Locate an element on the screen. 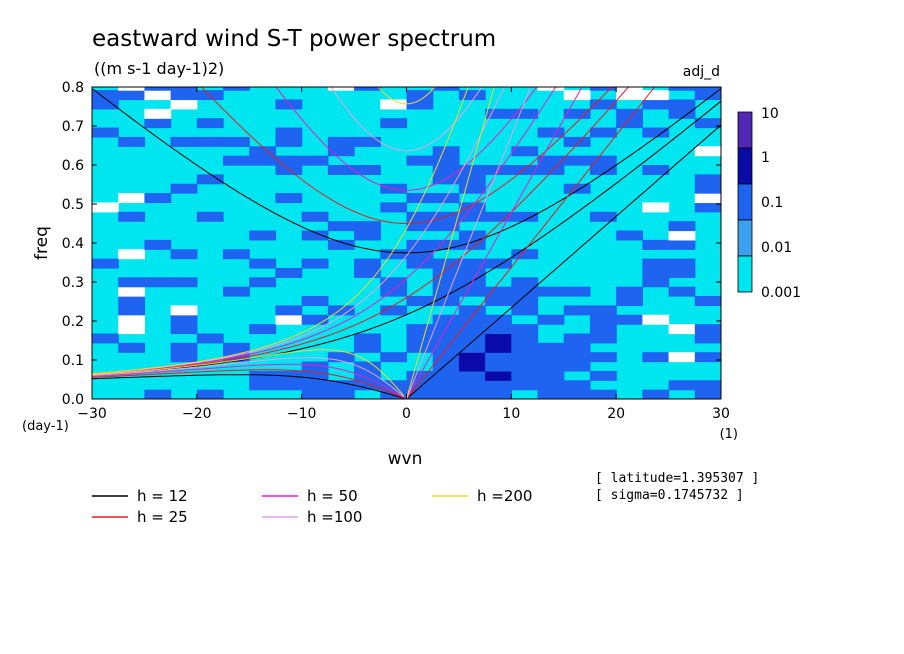 The height and width of the screenshot is (654, 904). y-tick-label: 0.8 is located at coordinates (73, 88).